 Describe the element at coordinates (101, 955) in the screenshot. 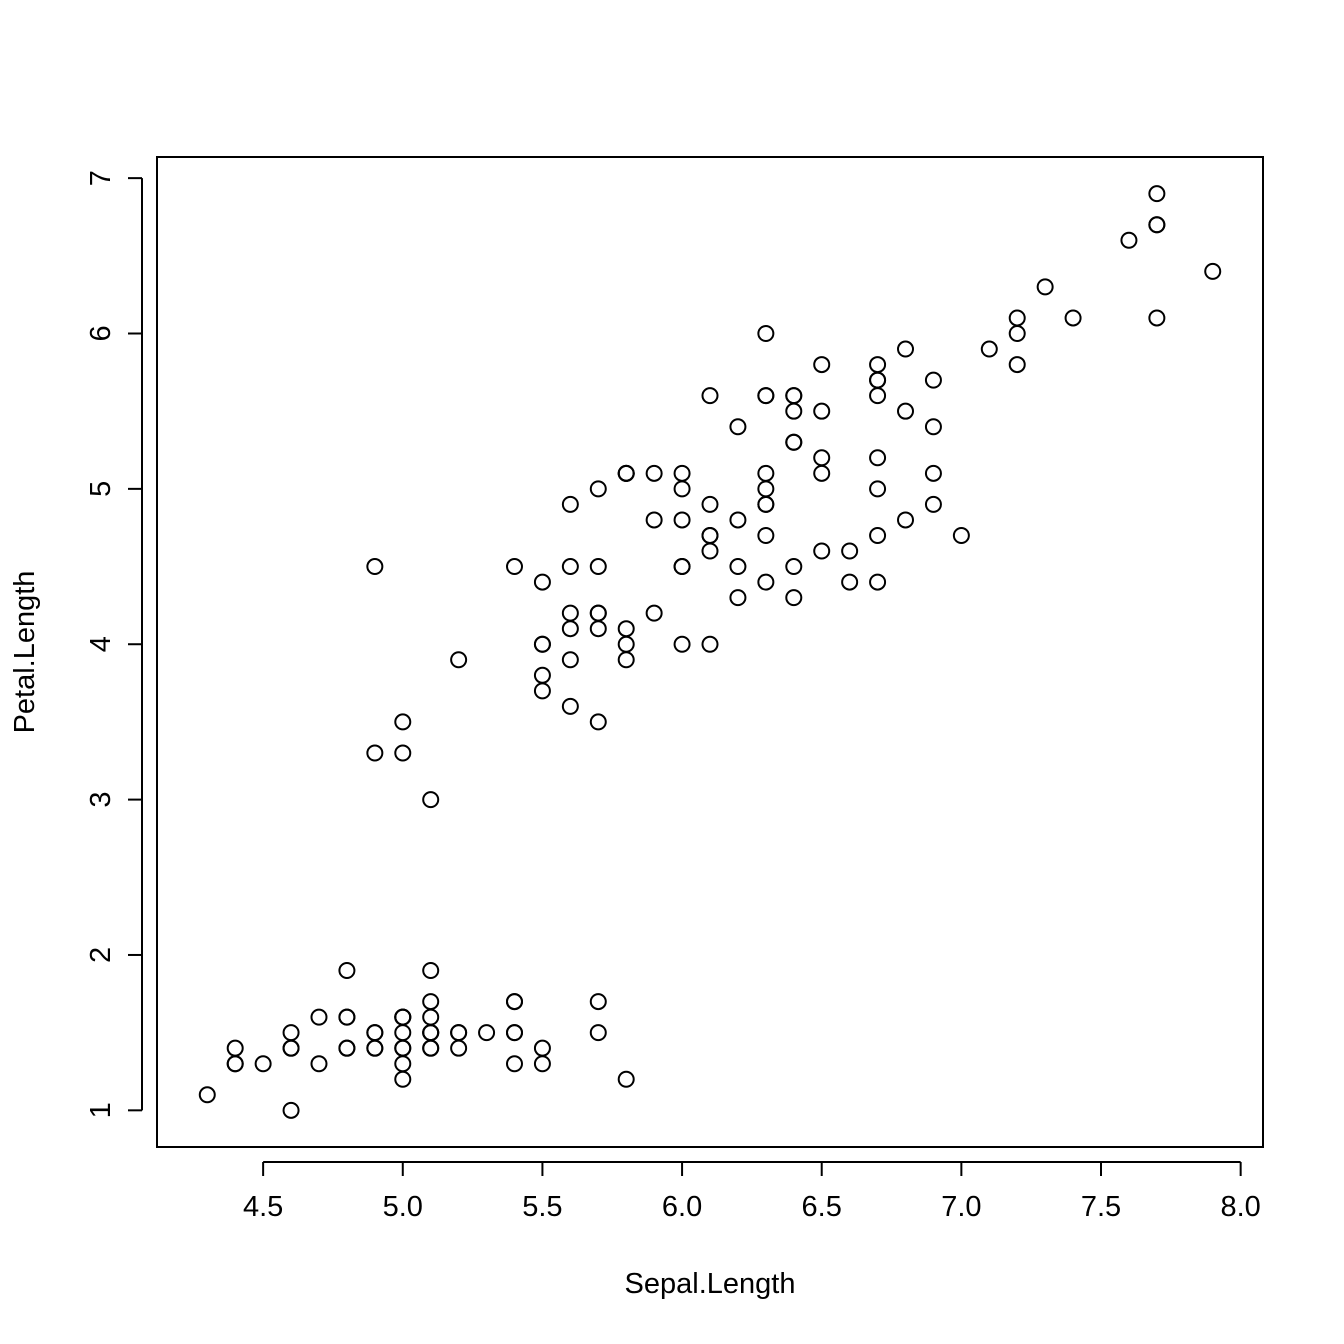

I see `y-tick-label: 2` at that location.